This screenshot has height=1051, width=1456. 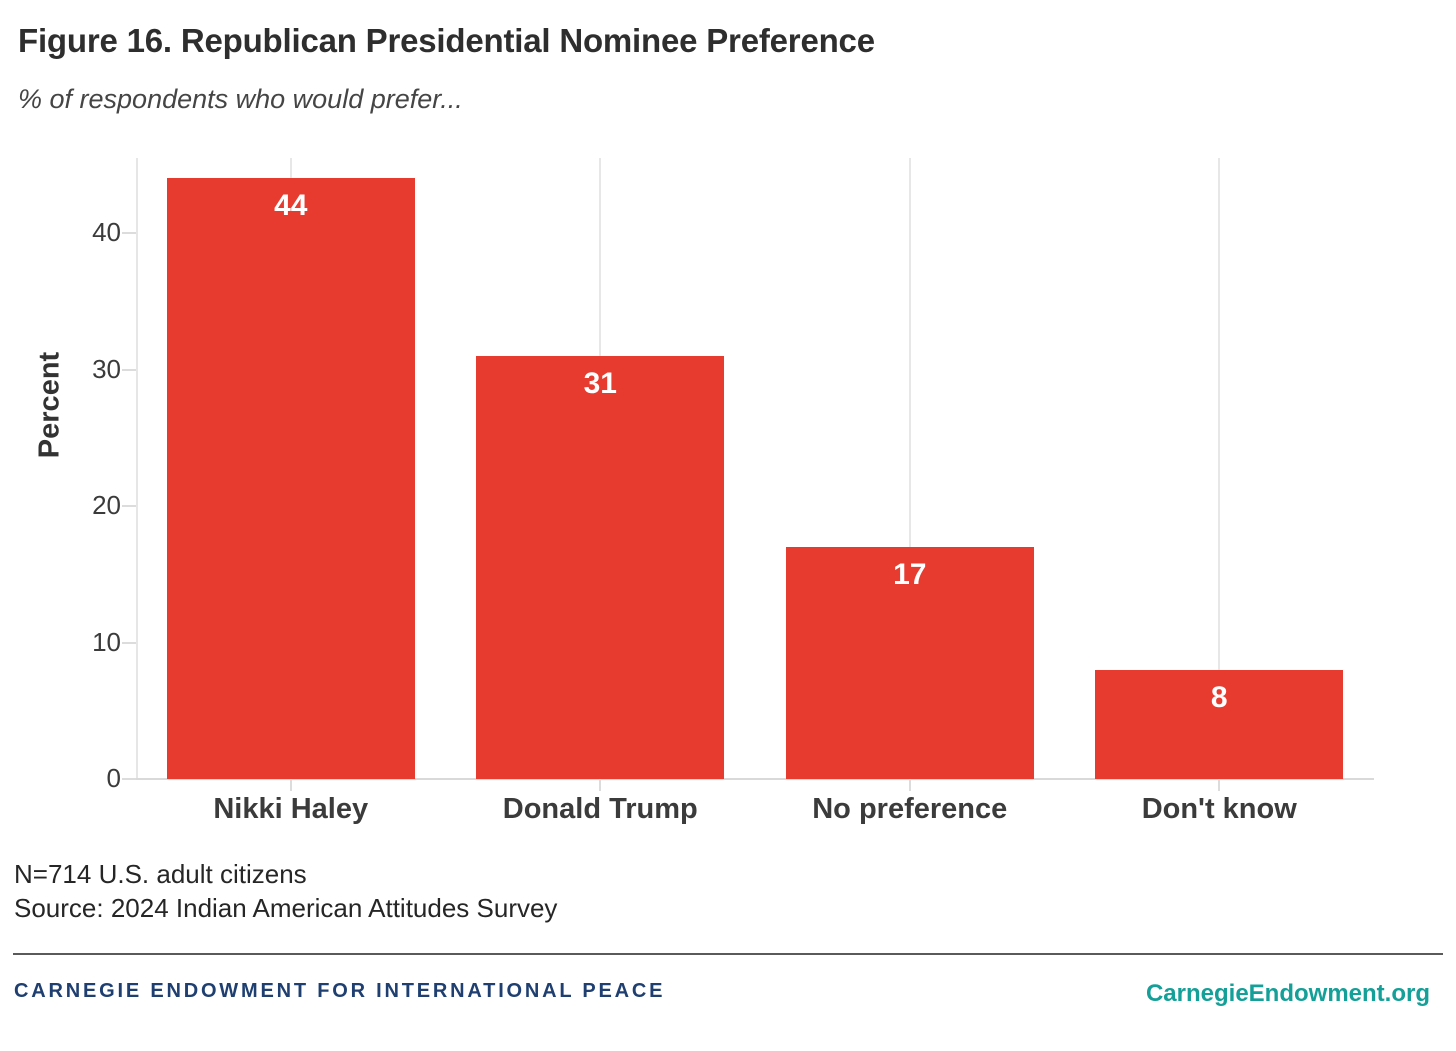 I want to click on y-tick-label: 10, so click(x=106, y=641).